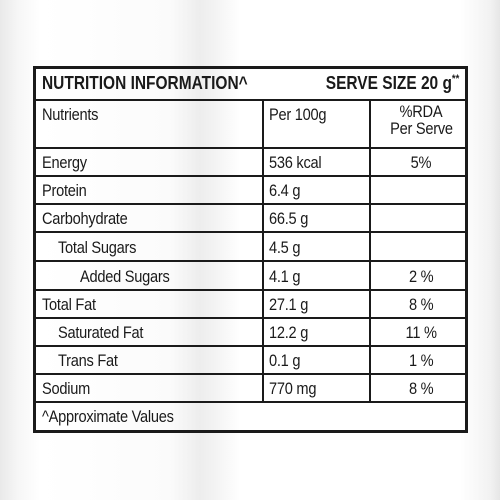 The image size is (500, 500). What do you see at coordinates (289, 218) in the screenshot?
I see `nutrient-per100: 66.5 g` at bounding box center [289, 218].